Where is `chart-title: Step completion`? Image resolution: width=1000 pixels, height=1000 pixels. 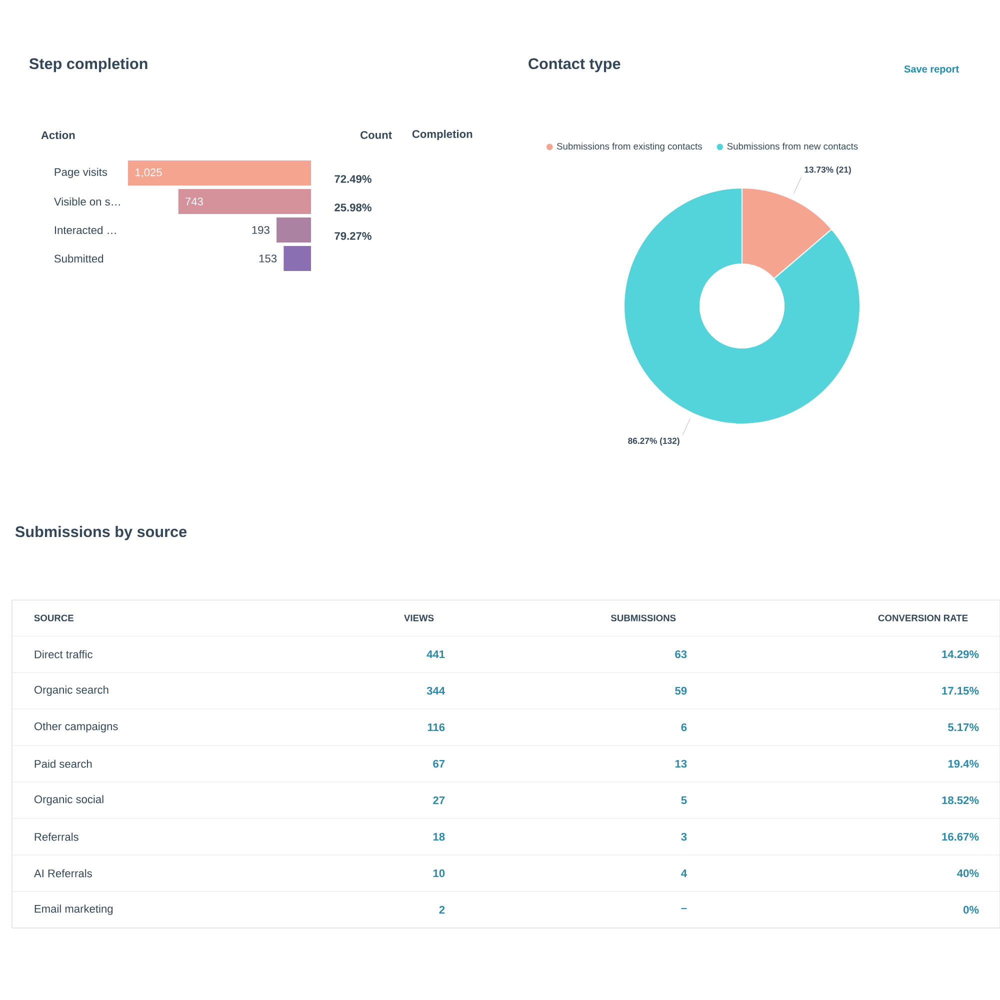 chart-title: Step completion is located at coordinates (88, 65).